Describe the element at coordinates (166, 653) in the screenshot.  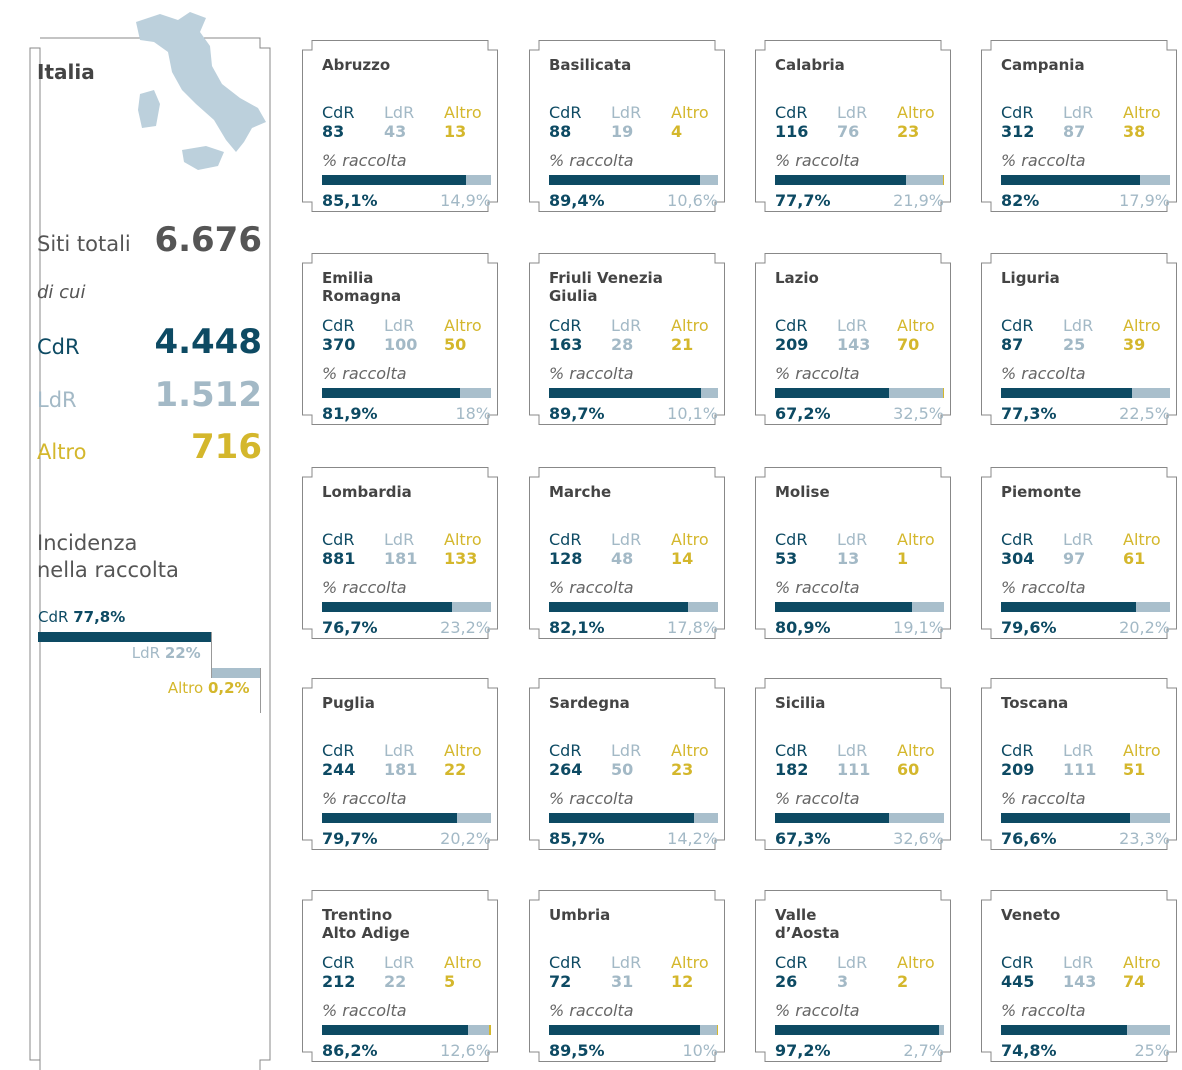
I see `incidence-label: LdR 22%` at that location.